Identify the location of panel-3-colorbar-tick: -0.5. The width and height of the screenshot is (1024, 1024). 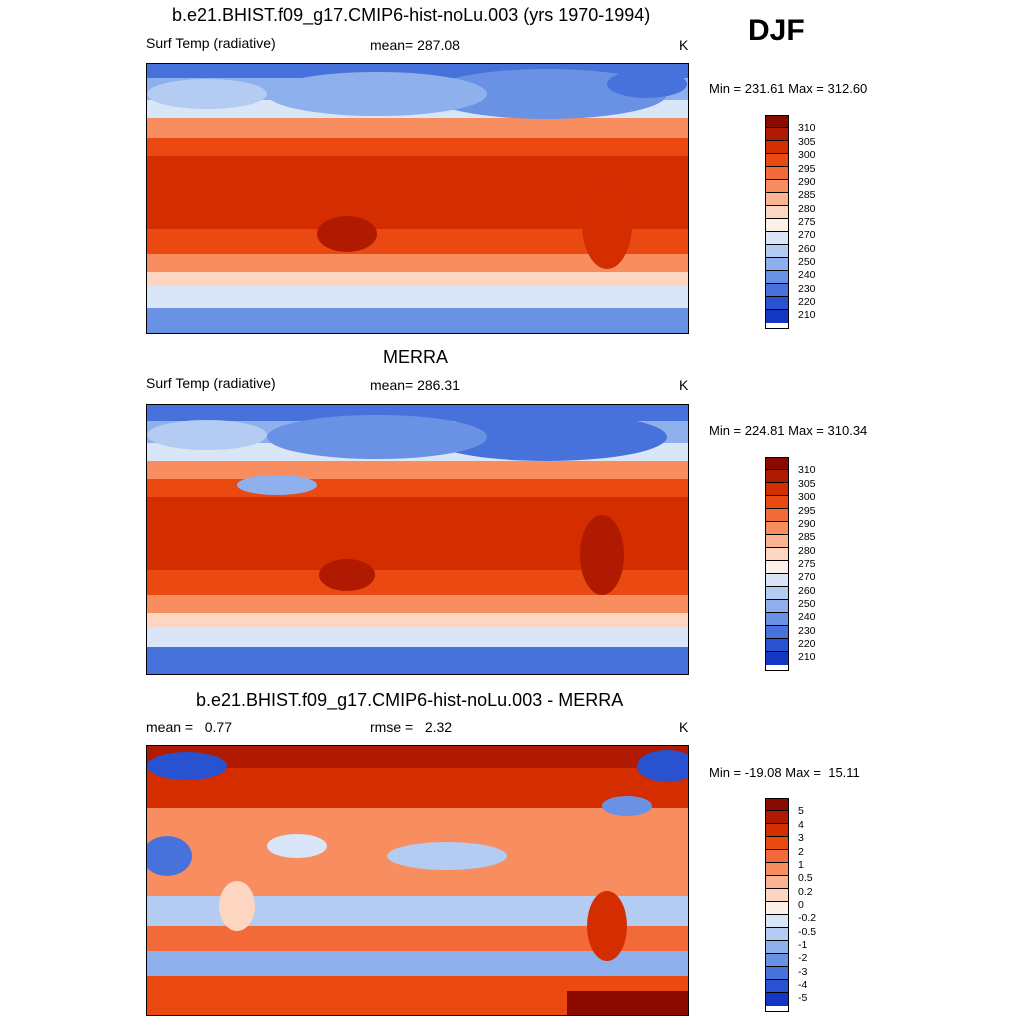
(807, 932).